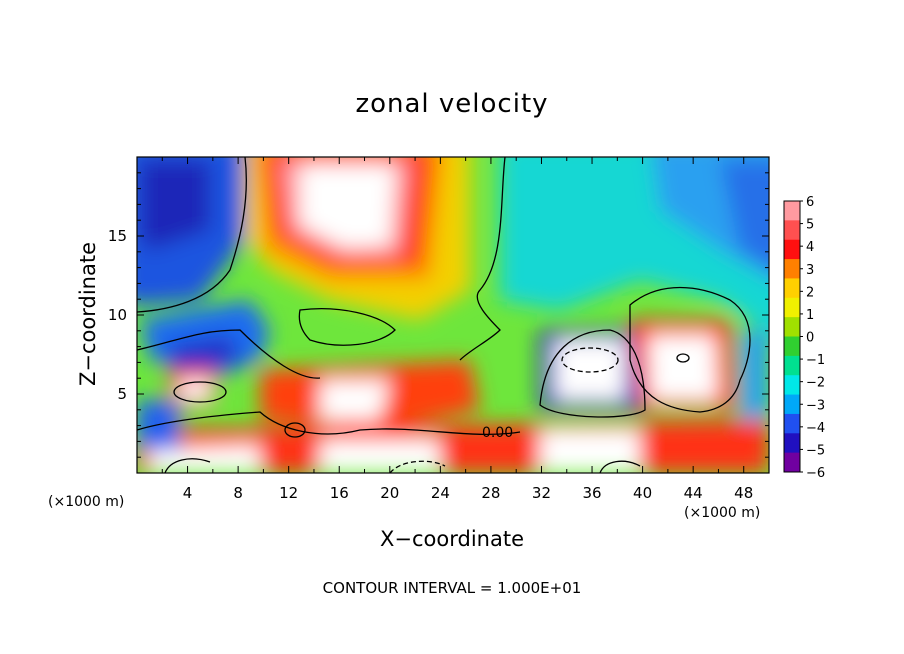  Describe the element at coordinates (452, 588) in the screenshot. I see `contour-interval-footer: CONTOUR INTERVAL = 1.000E+01` at that location.